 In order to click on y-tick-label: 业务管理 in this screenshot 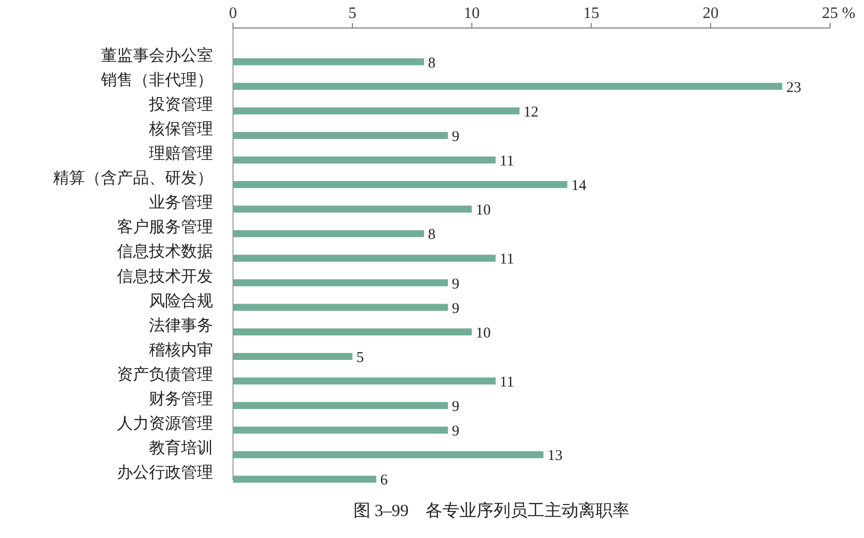, I will do `click(181, 203)`.